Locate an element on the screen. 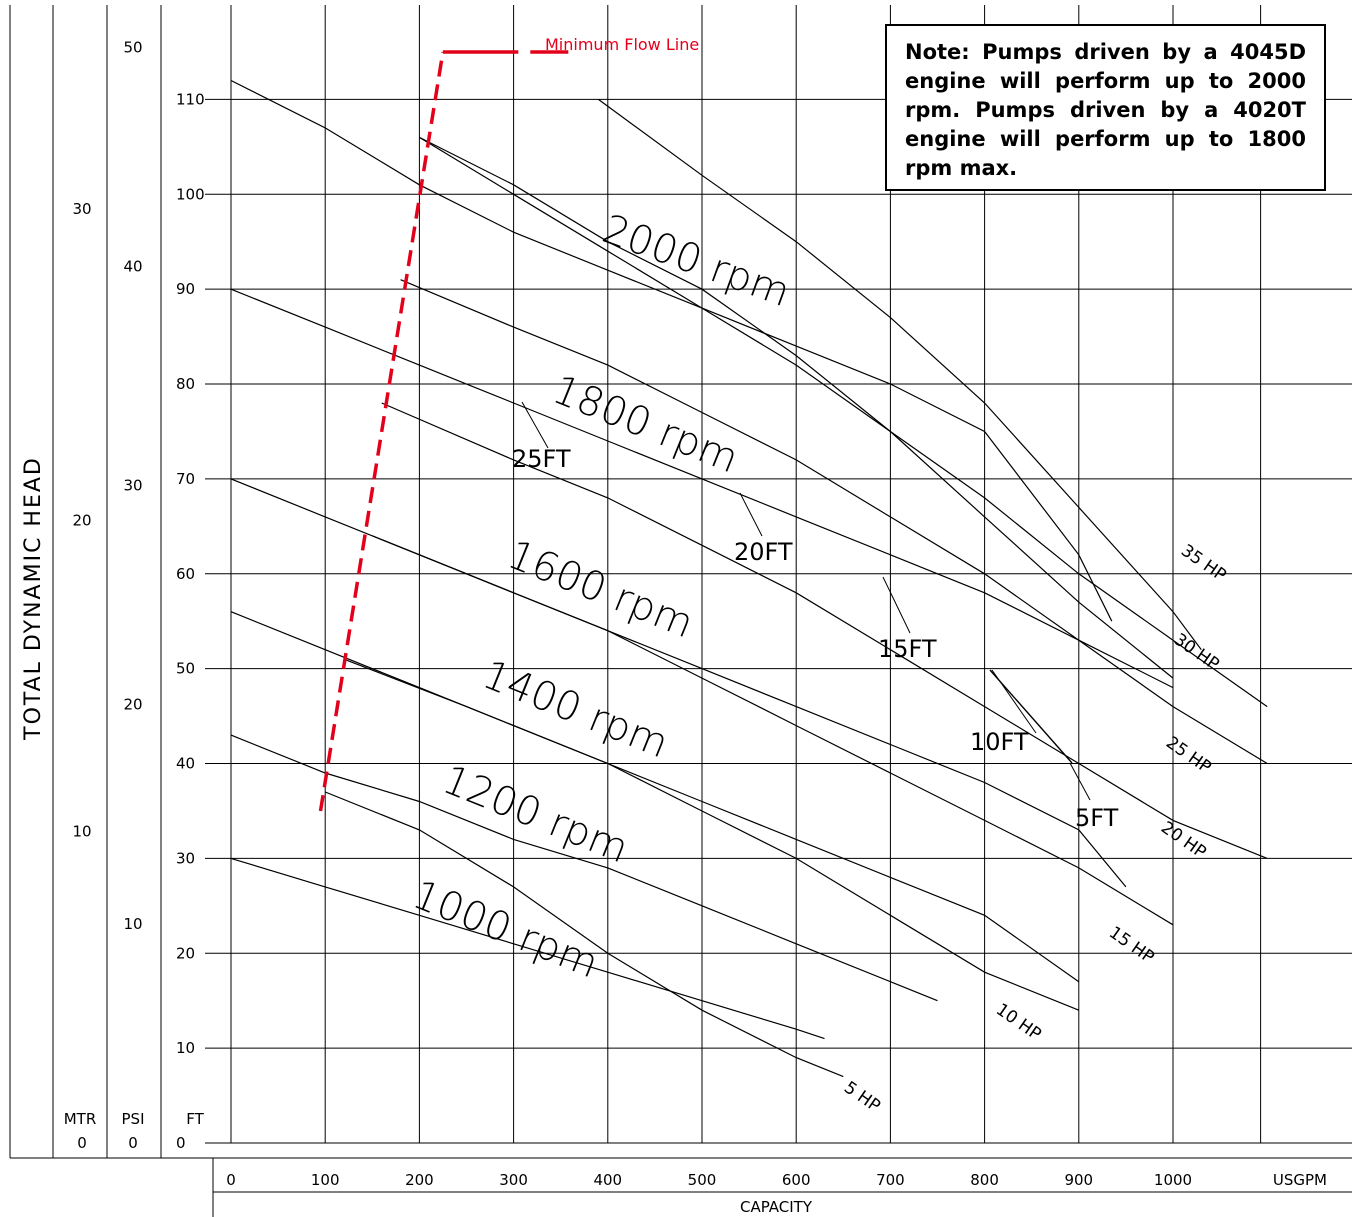 The height and width of the screenshot is (1217, 1357). ft-tick-label-20: 20 is located at coordinates (185, 953).